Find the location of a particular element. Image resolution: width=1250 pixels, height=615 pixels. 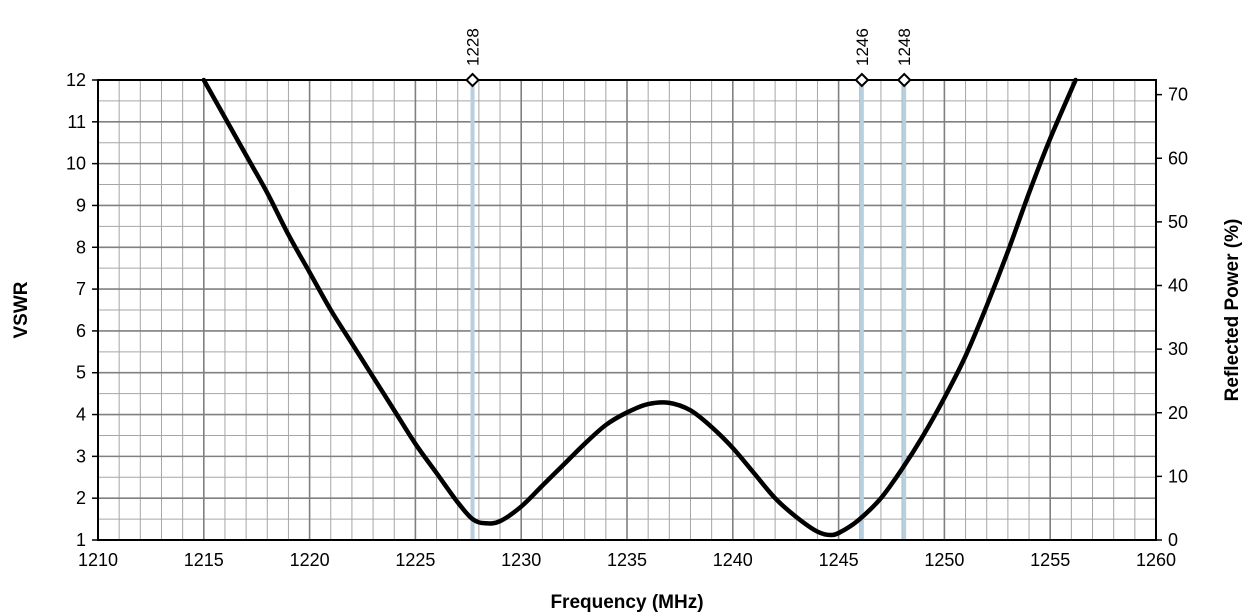

y-tick-label: 12 is located at coordinates (76, 80).